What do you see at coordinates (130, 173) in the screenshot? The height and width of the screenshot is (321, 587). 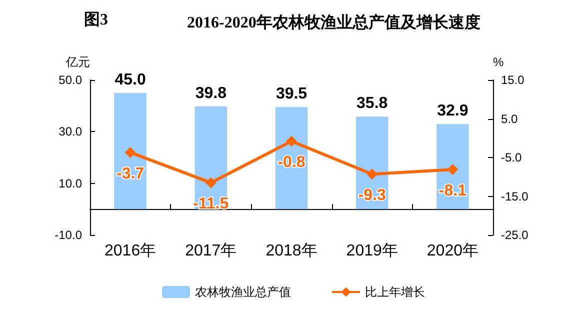 I see `data-label: -3.7` at bounding box center [130, 173].